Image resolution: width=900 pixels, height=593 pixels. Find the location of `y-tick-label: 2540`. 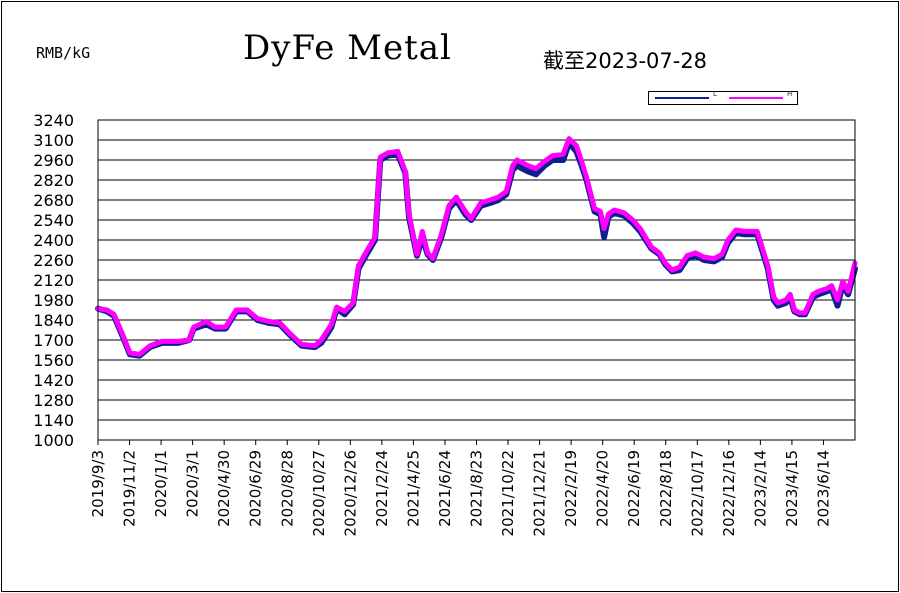

y-tick-label: 2540 is located at coordinates (53, 220).